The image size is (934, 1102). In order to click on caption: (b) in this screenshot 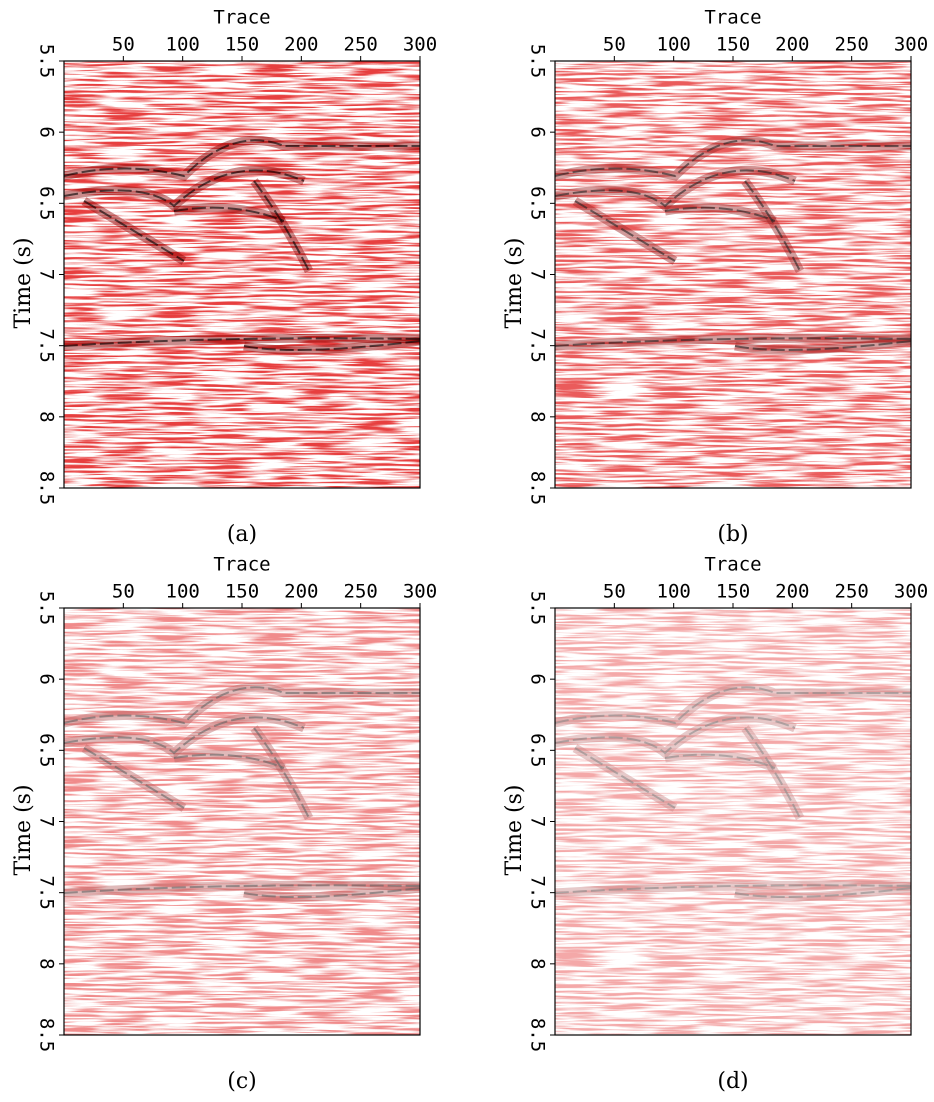, I will do `click(732, 534)`.